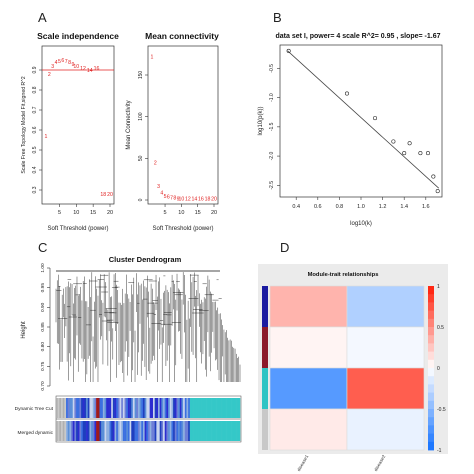  Describe the element at coordinates (426, 207) in the screenshot. I see `x-tick-label: 1.6` at that location.